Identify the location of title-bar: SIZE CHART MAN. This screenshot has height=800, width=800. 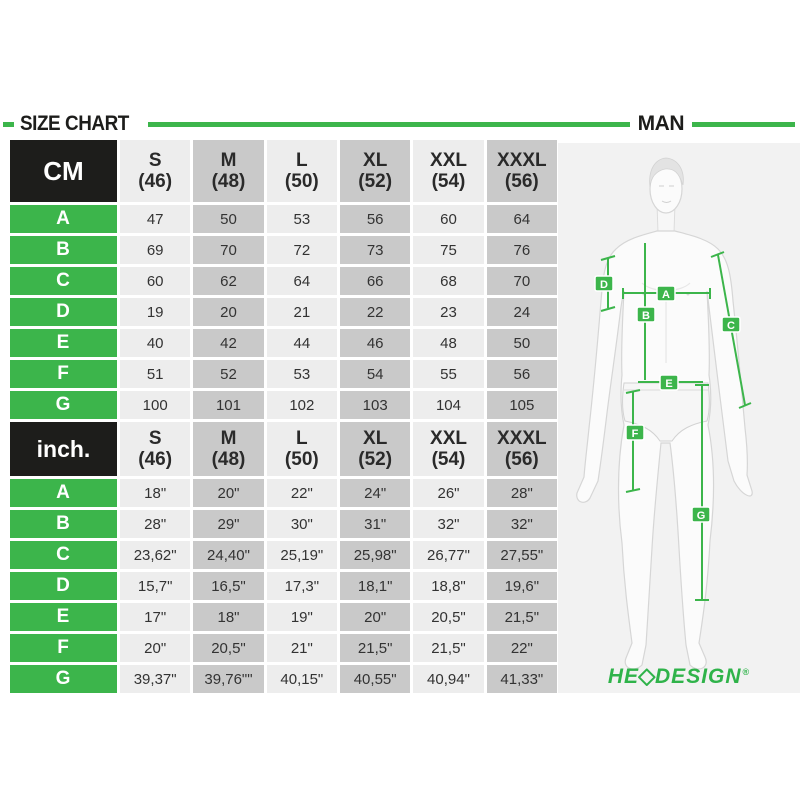
(400, 124).